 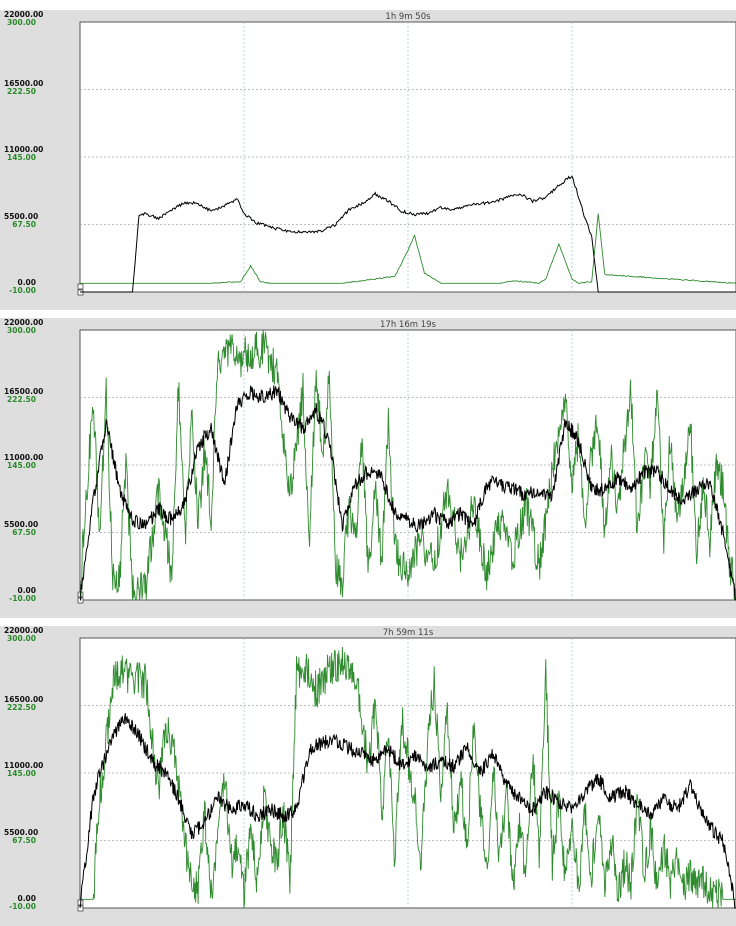 What do you see at coordinates (22, 598) in the screenshot?
I see `chart-2-right-tick-4: -10.00` at bounding box center [22, 598].